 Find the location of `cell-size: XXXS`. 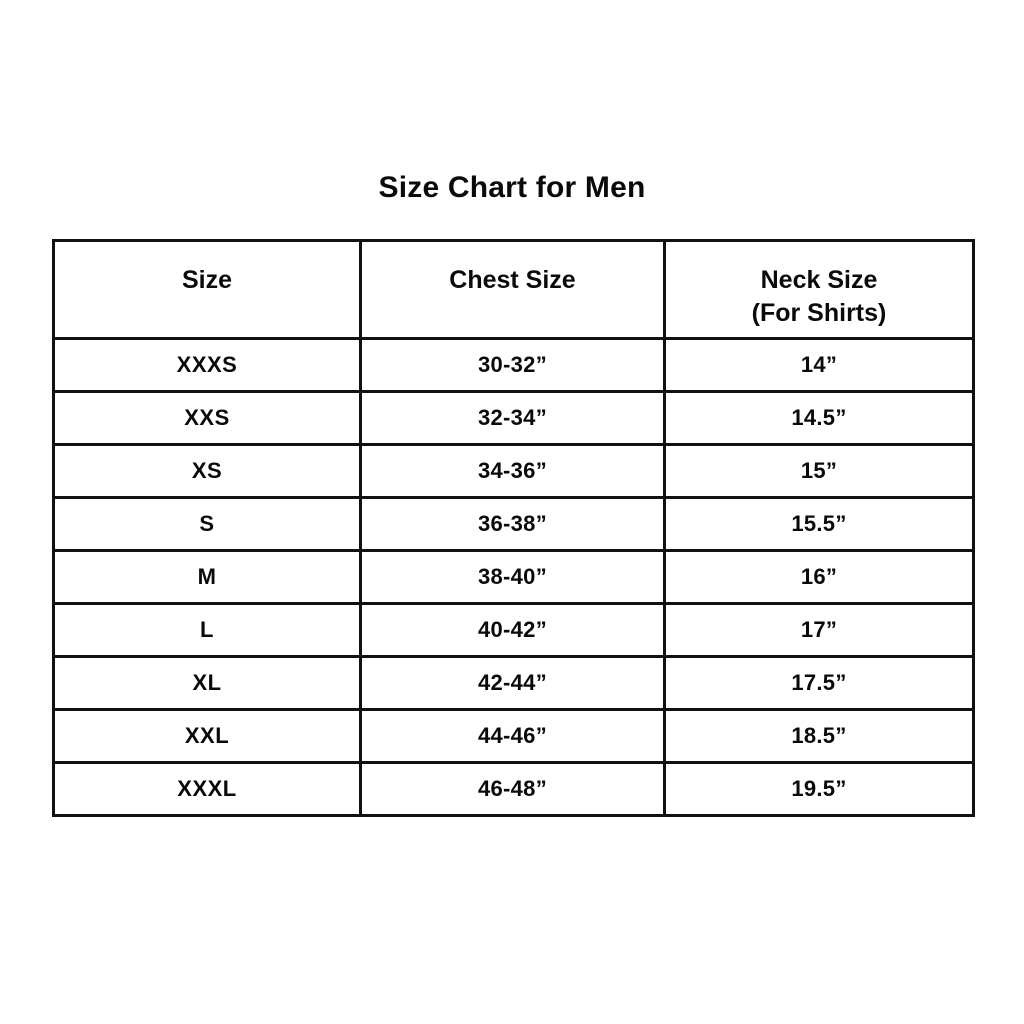

cell-size: XXXS is located at coordinates (207, 365).